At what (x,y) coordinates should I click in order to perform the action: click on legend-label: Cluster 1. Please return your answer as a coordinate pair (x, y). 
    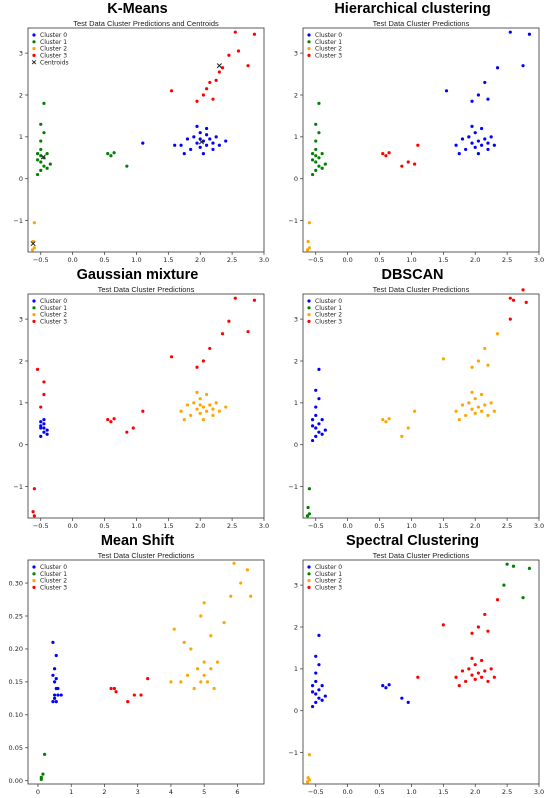
    Looking at the image, I should click on (328, 42).